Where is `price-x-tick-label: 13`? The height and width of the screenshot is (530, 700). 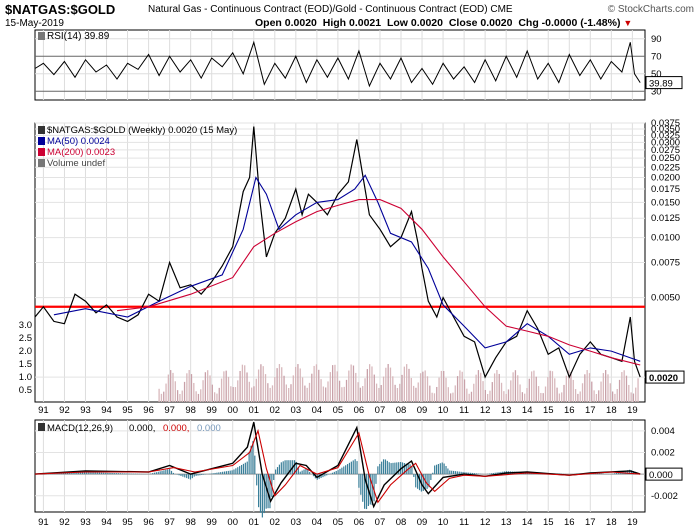
price-x-tick-label: 13 is located at coordinates (506, 410).